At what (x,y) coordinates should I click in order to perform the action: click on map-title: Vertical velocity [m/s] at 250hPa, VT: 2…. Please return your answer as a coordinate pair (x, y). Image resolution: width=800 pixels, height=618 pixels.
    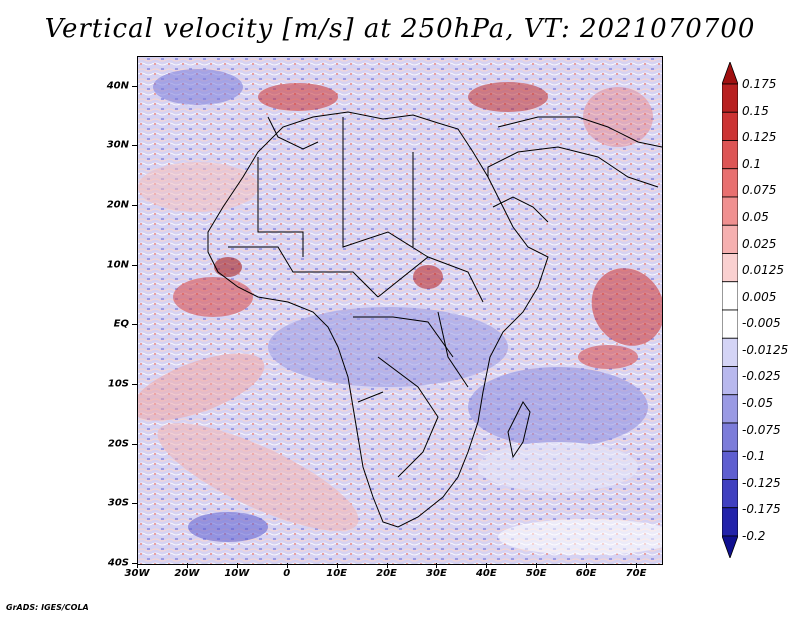
    Looking at the image, I should click on (400, 29).